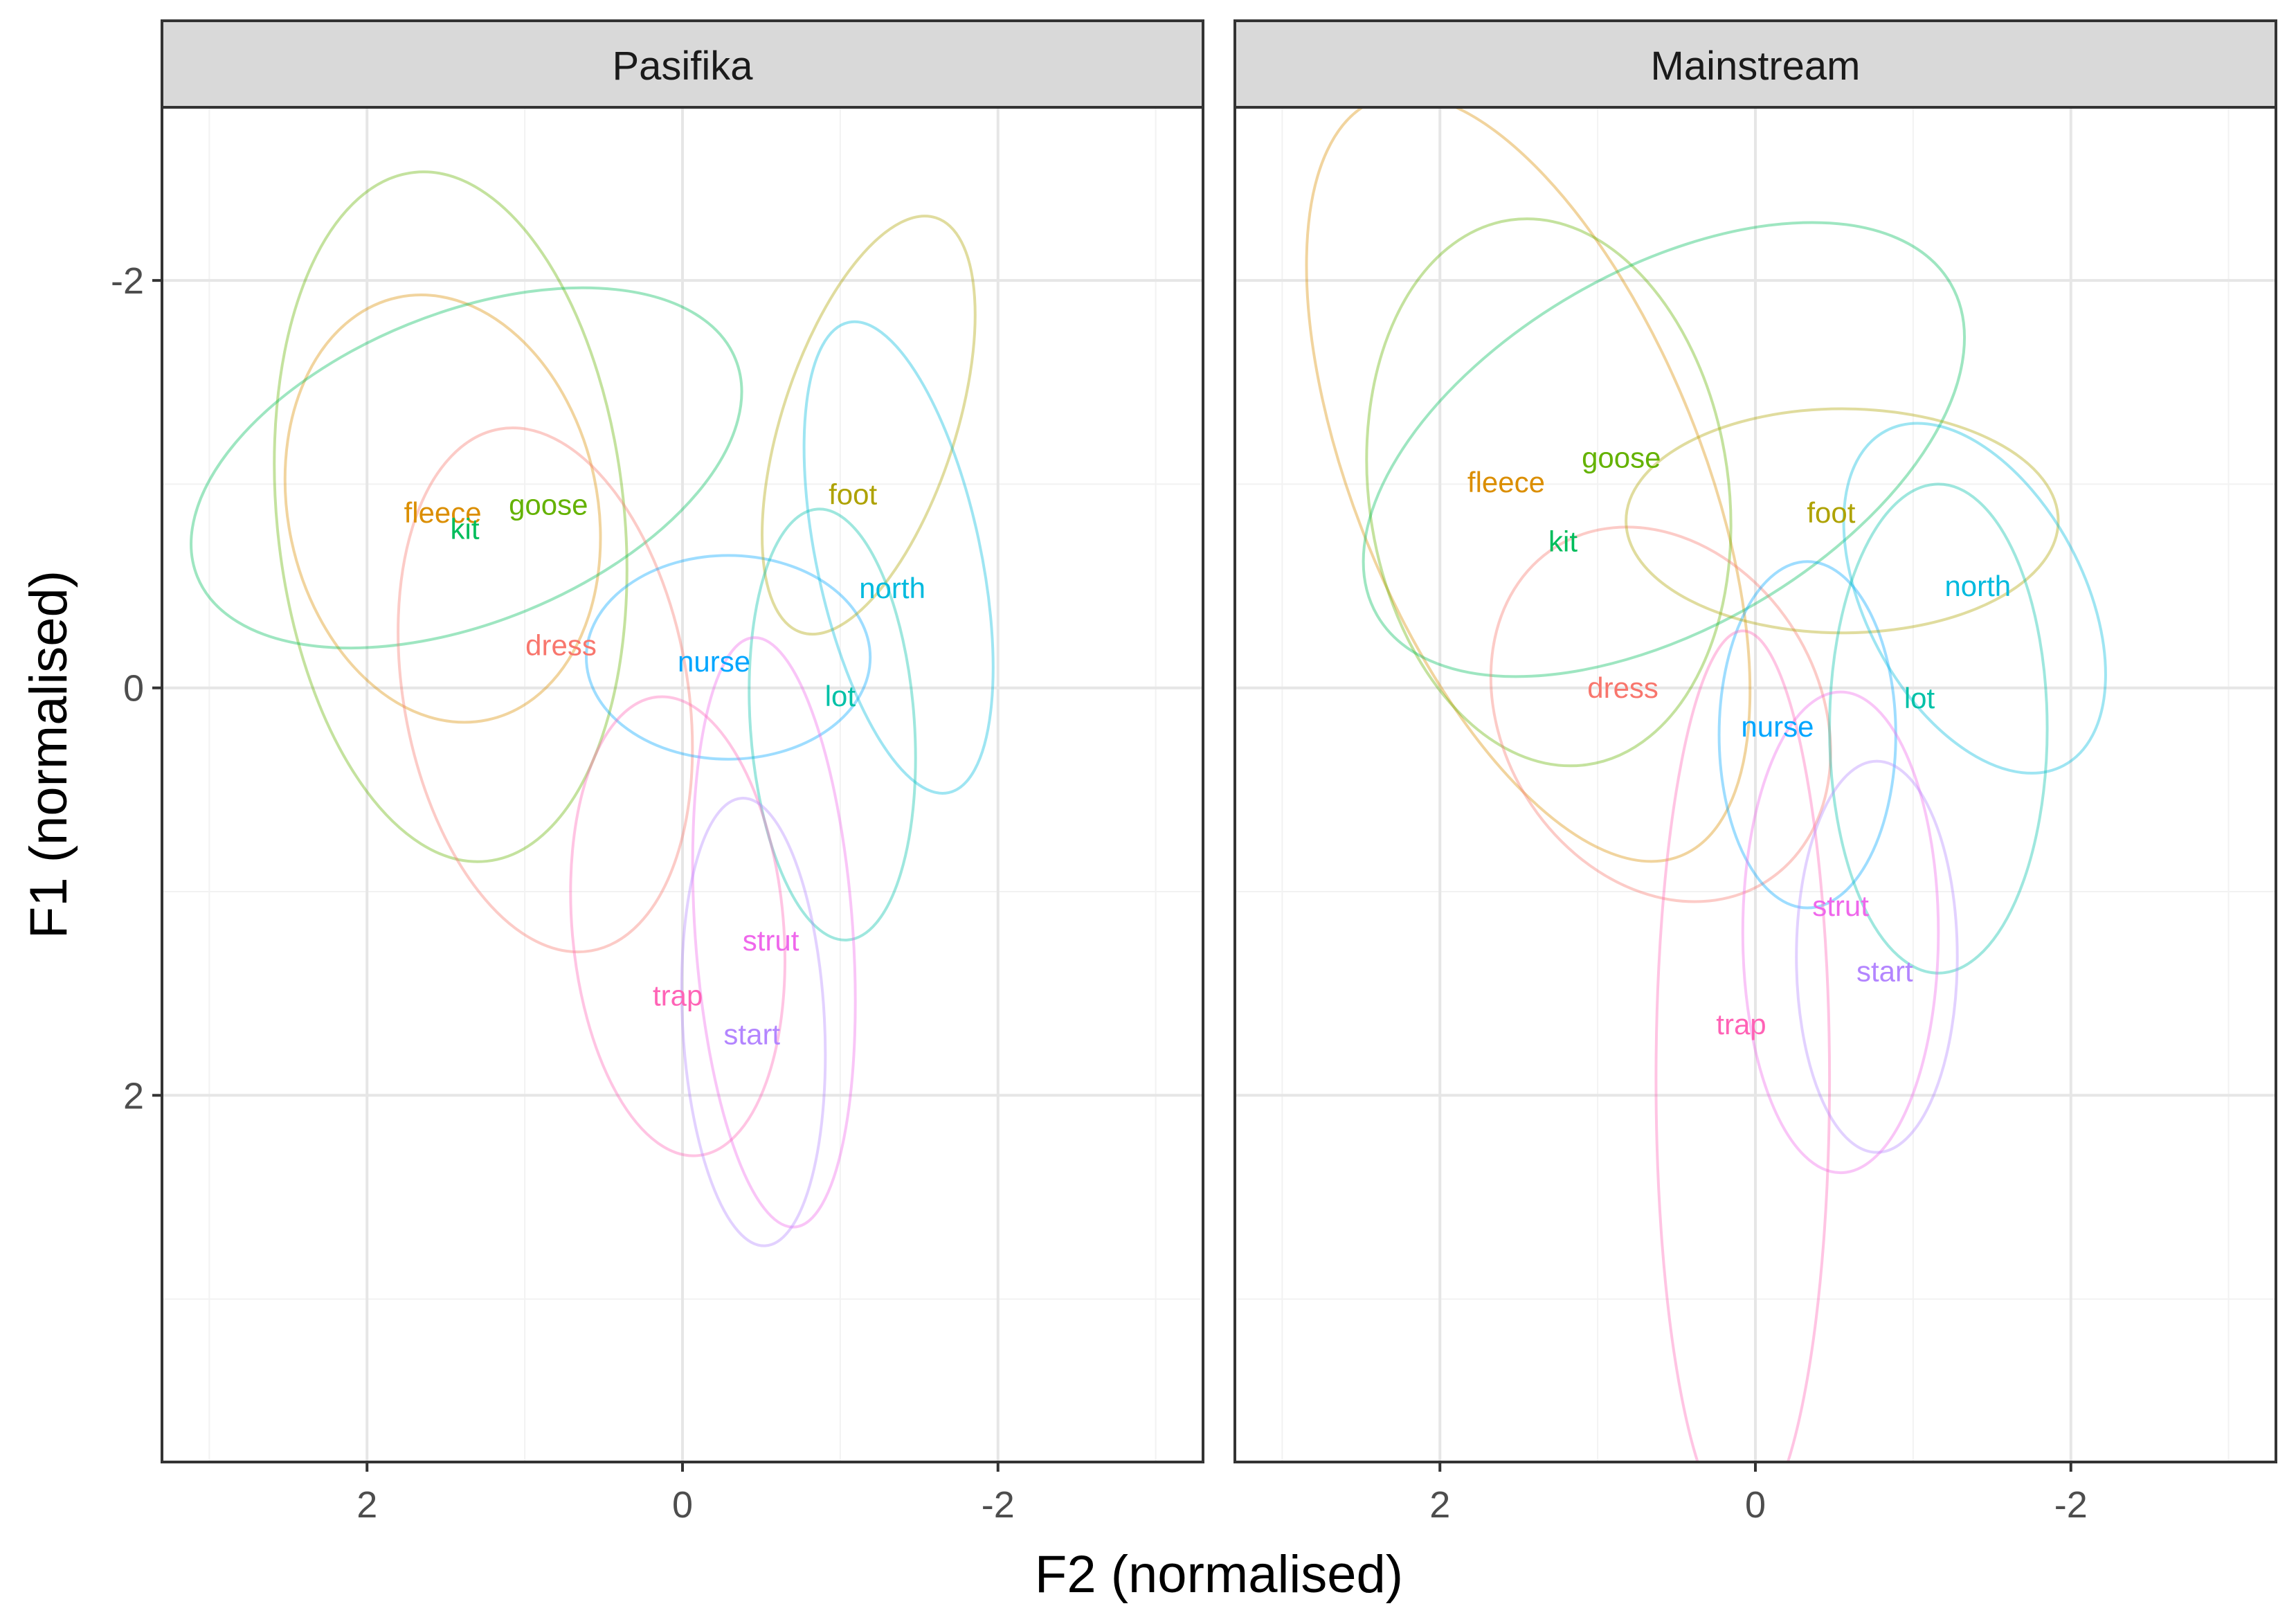 The image size is (2296, 1624). What do you see at coordinates (48, 754) in the screenshot?
I see `y-axis-title: F1 (normalised)` at bounding box center [48, 754].